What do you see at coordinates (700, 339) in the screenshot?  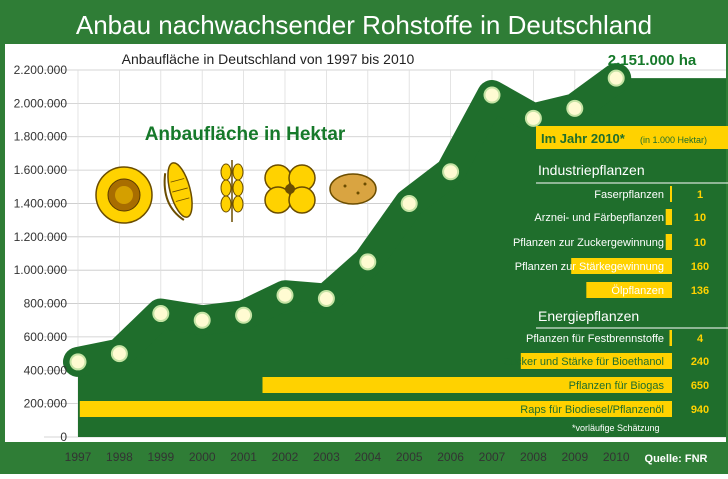 I see `energie-value: 4` at bounding box center [700, 339].